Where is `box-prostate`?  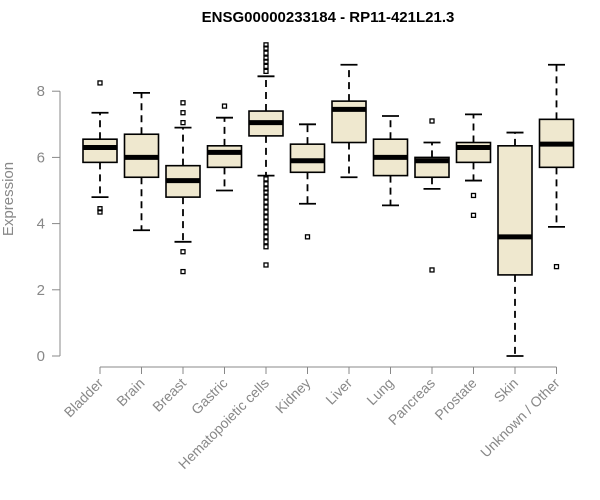
box-prostate is located at coordinates (473, 165).